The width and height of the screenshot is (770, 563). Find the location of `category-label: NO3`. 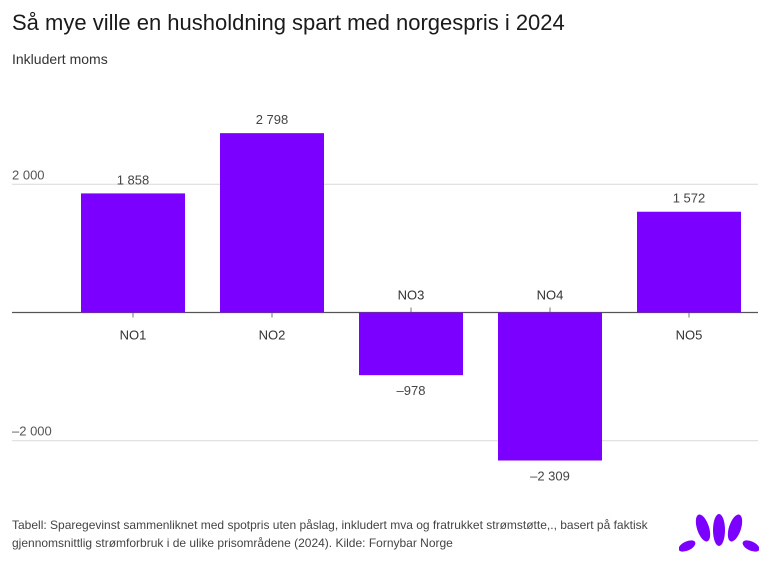

category-label: NO3 is located at coordinates (411, 295).